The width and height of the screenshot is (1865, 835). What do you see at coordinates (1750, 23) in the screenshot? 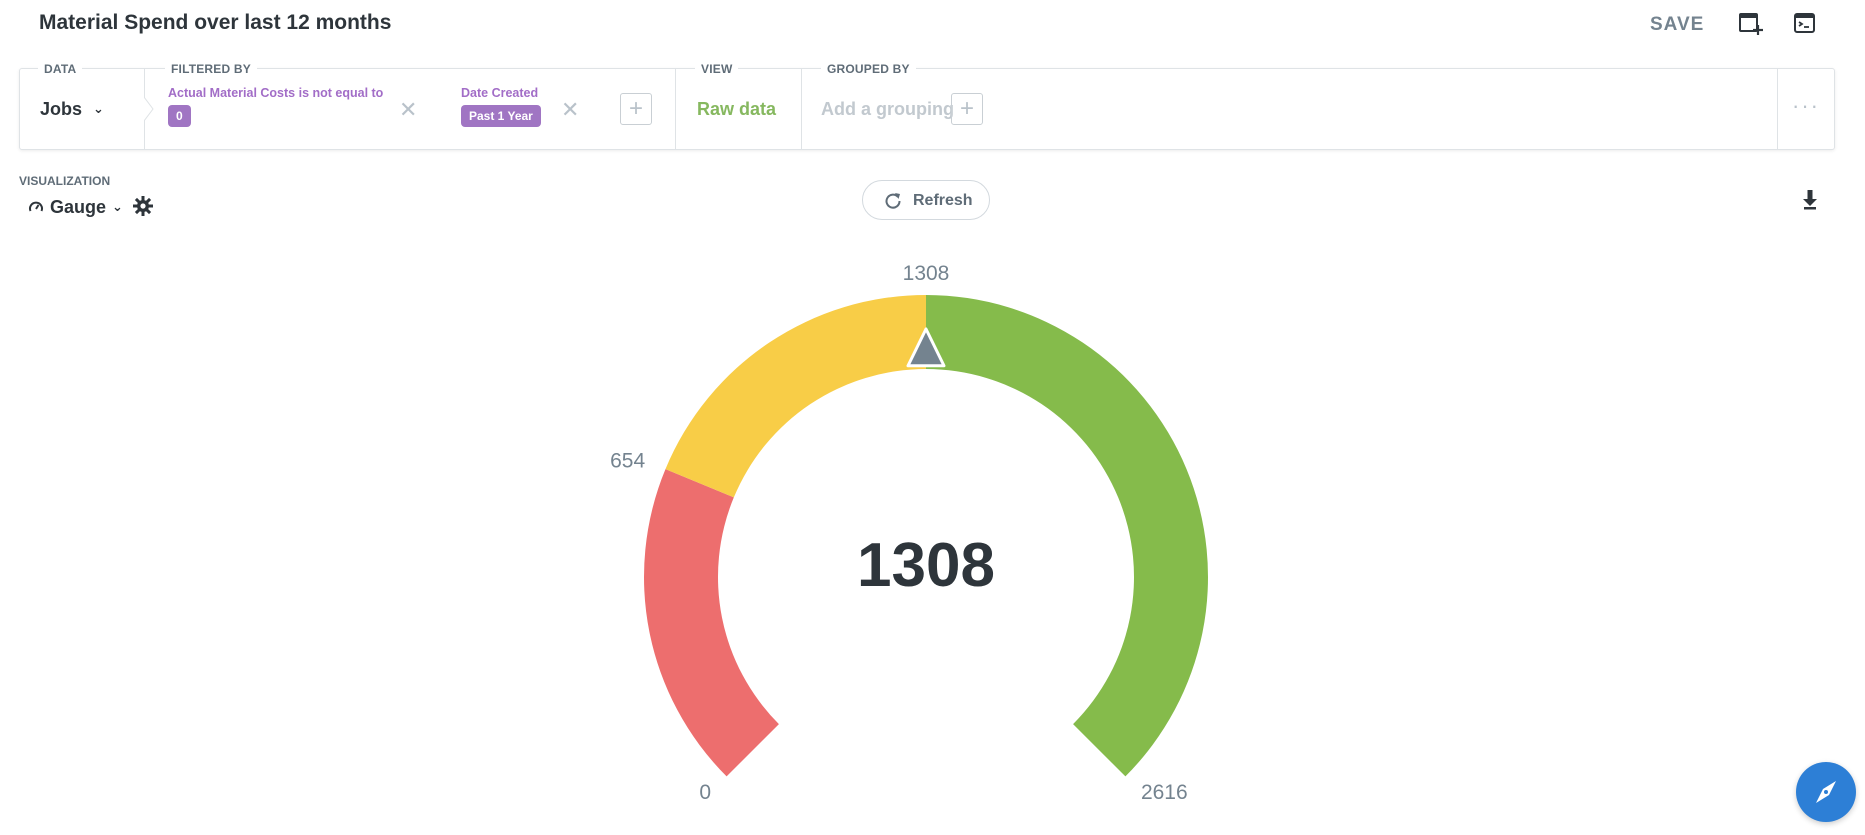
I see `add-to-dashboard-icon` at bounding box center [1750, 23].